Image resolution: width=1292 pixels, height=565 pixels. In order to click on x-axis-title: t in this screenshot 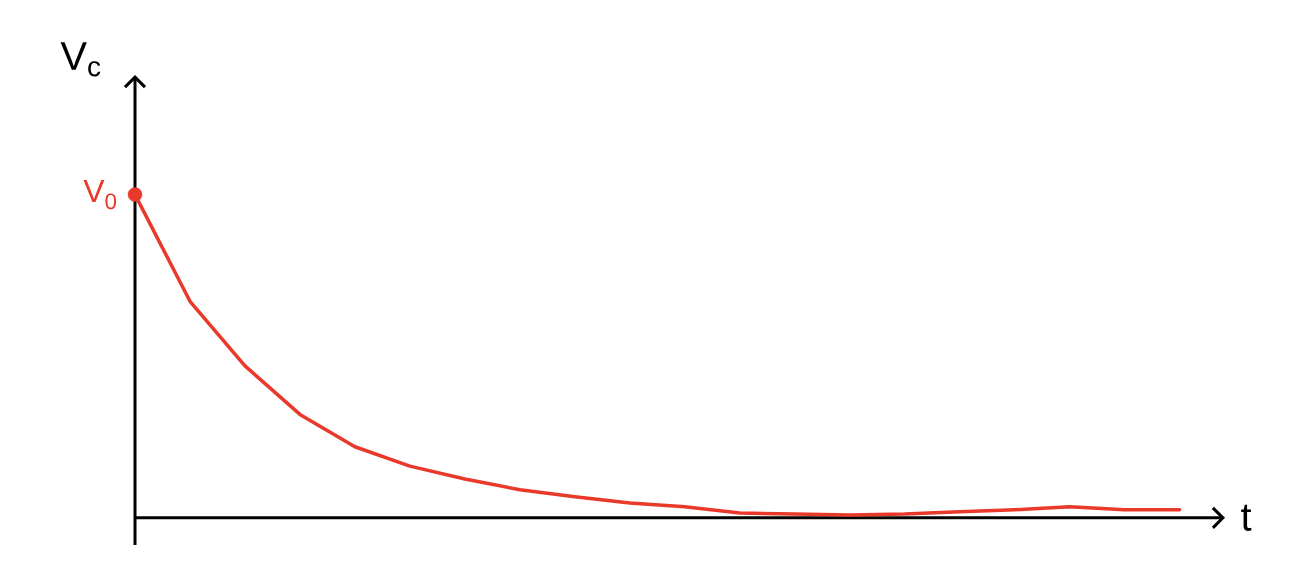, I will do `click(1246, 517)`.